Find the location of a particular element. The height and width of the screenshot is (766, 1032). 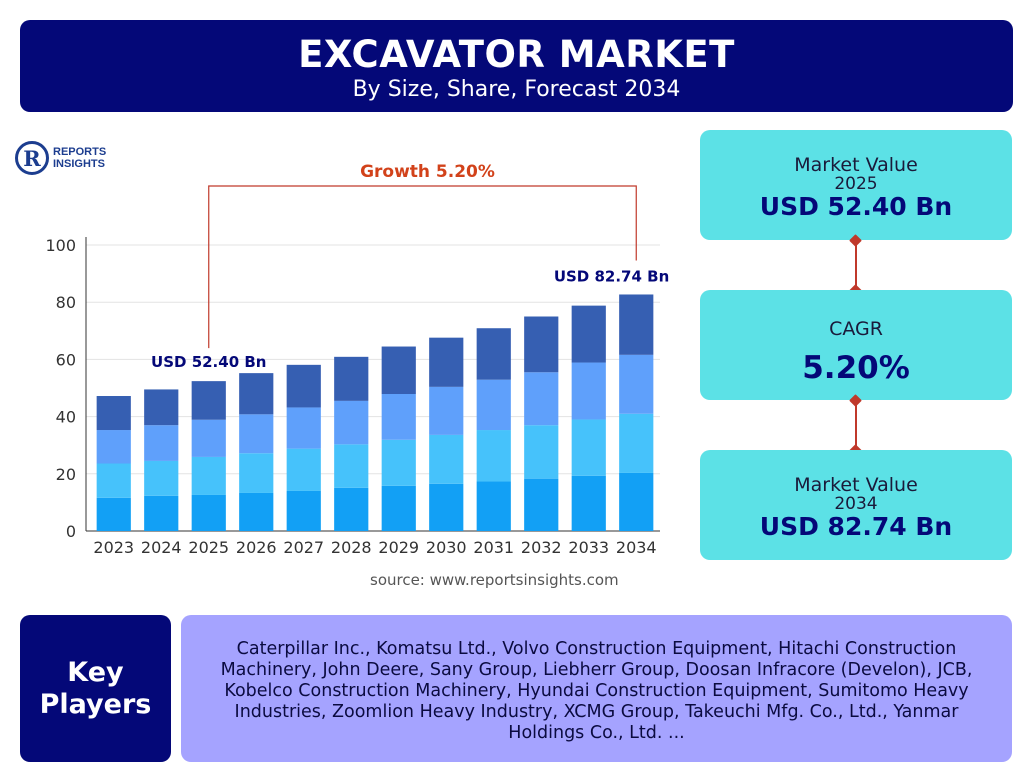

x-tick-label: 2029 is located at coordinates (398, 547).